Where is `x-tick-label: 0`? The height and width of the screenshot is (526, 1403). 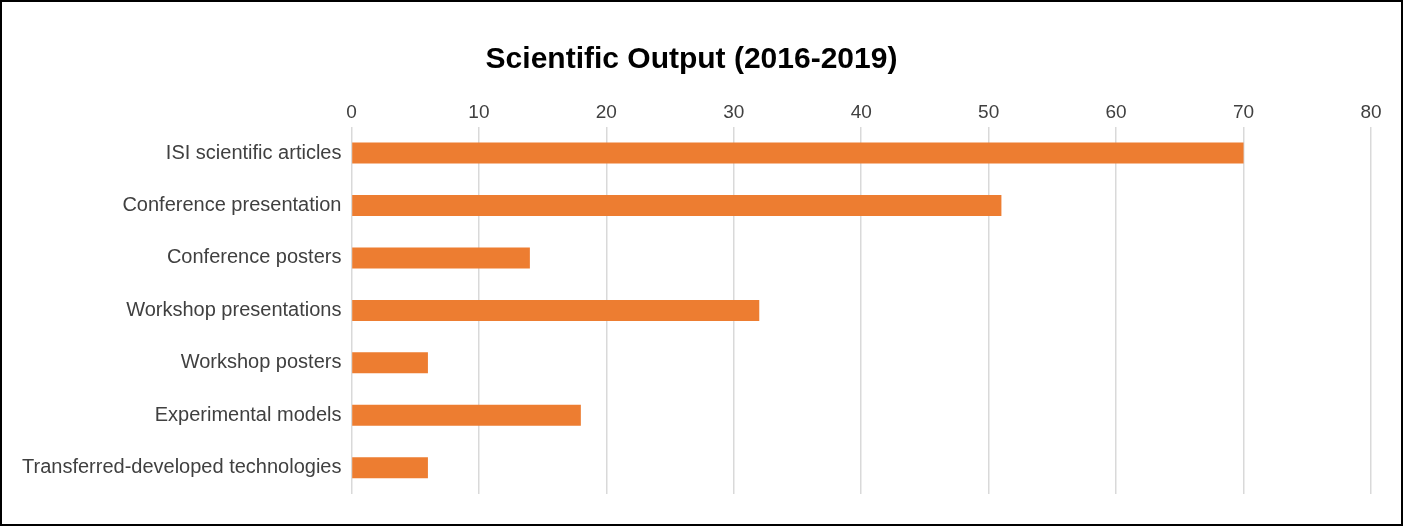 x-tick-label: 0 is located at coordinates (351, 111).